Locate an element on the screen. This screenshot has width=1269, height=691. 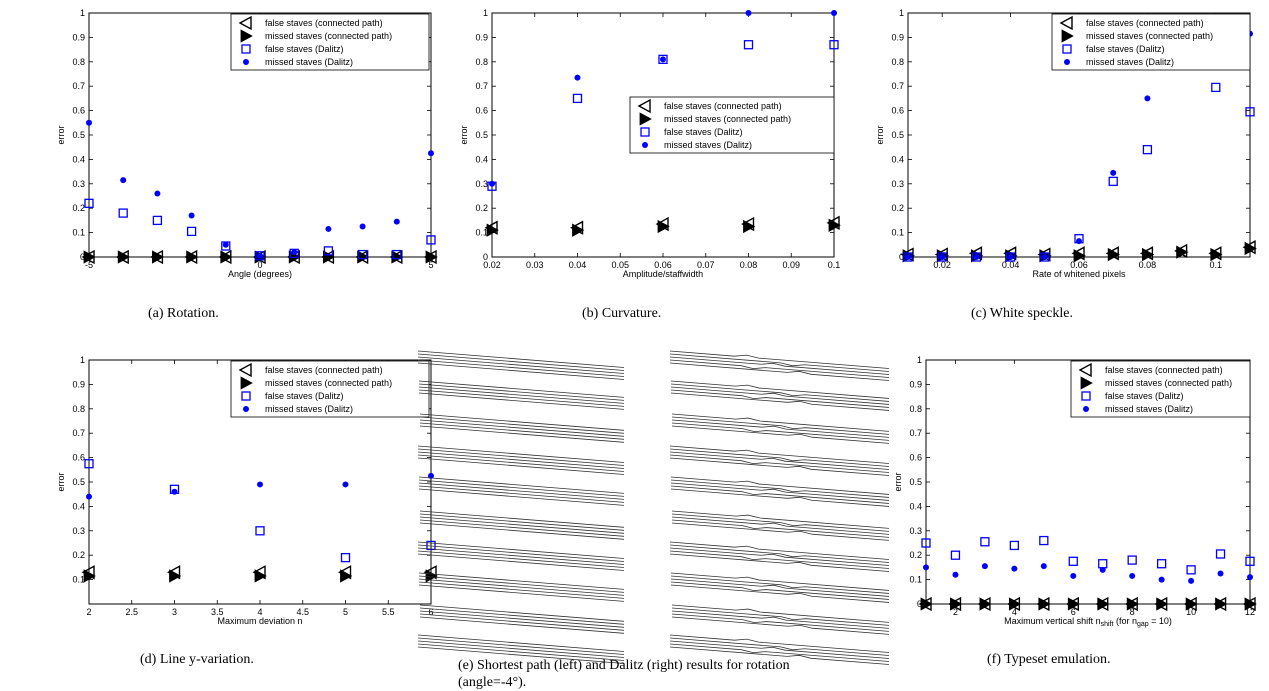
x-tick-label: 3 is located at coordinates (174, 612).